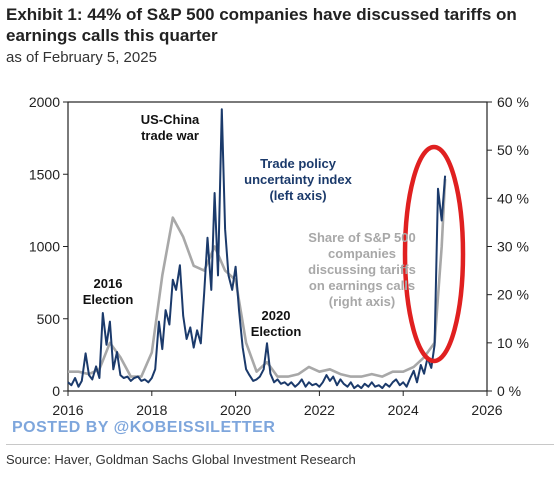 The height and width of the screenshot is (477, 560). I want to click on y-left-tick-label: 1000, so click(44, 247).